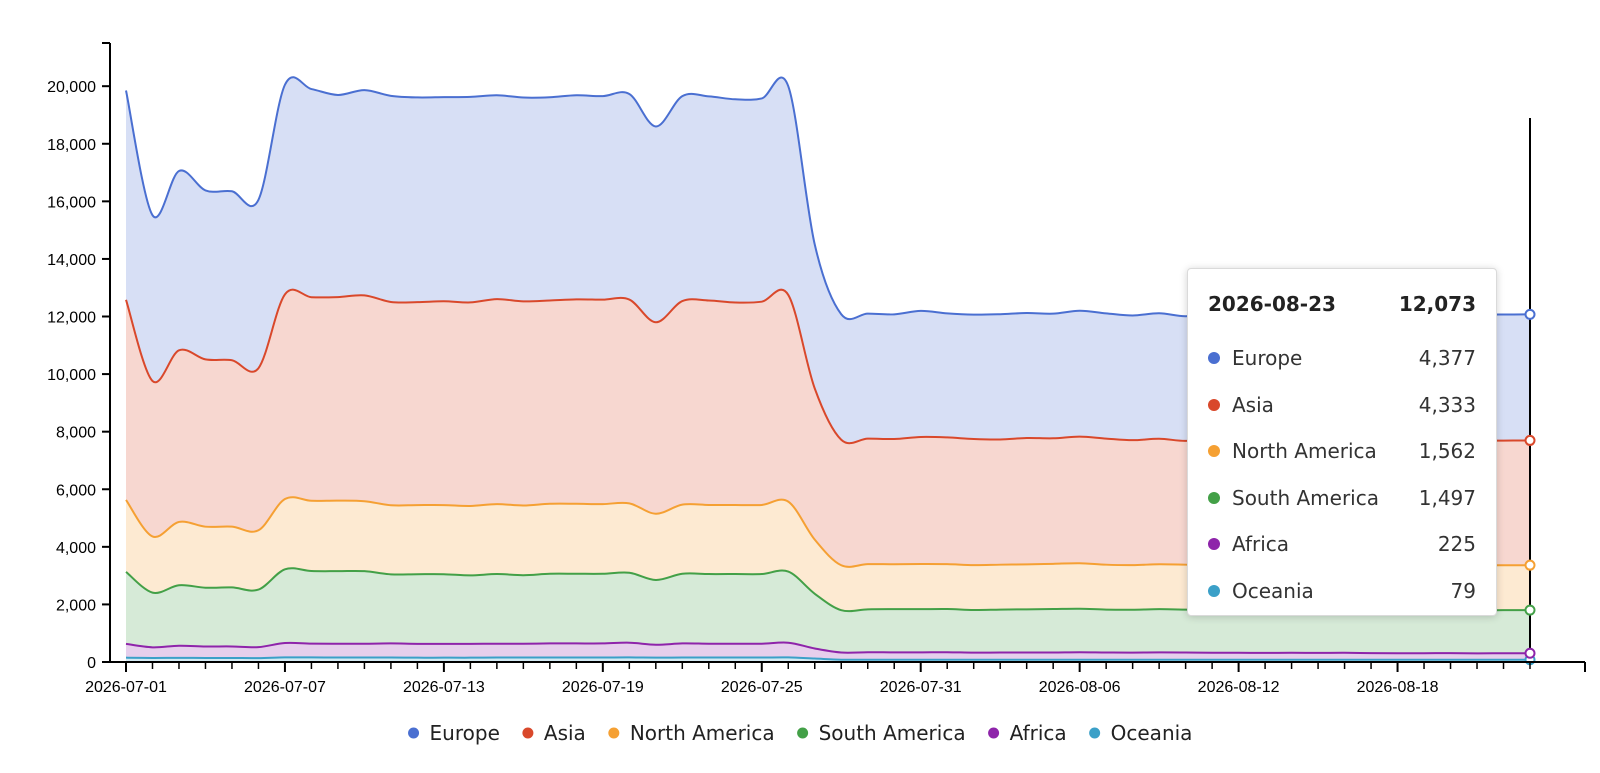  Describe the element at coordinates (1342, 405) in the screenshot. I see `tooltip-row-asia: Asia 4,333` at that location.